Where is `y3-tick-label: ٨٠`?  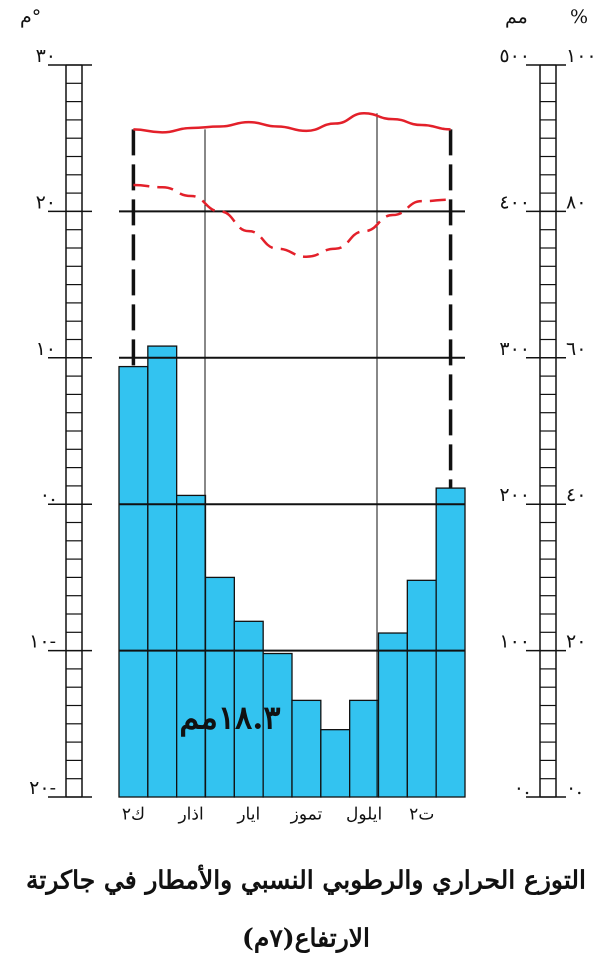
y3-tick-label: ٨٠ is located at coordinates (576, 202).